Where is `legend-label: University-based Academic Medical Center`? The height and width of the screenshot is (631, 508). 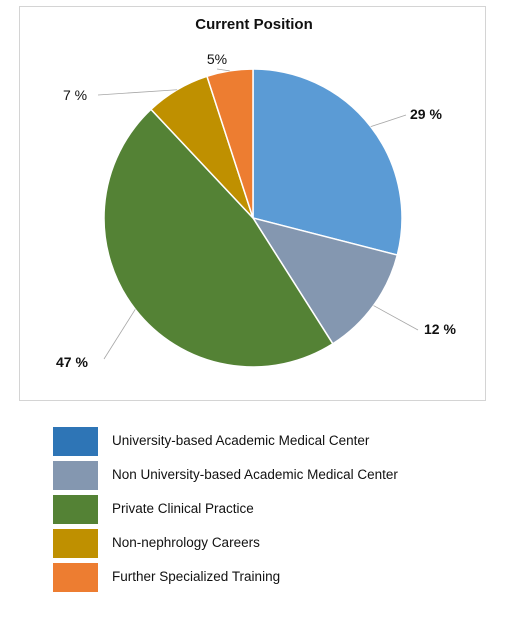
legend-label: University-based Academic Medical Center is located at coordinates (241, 440).